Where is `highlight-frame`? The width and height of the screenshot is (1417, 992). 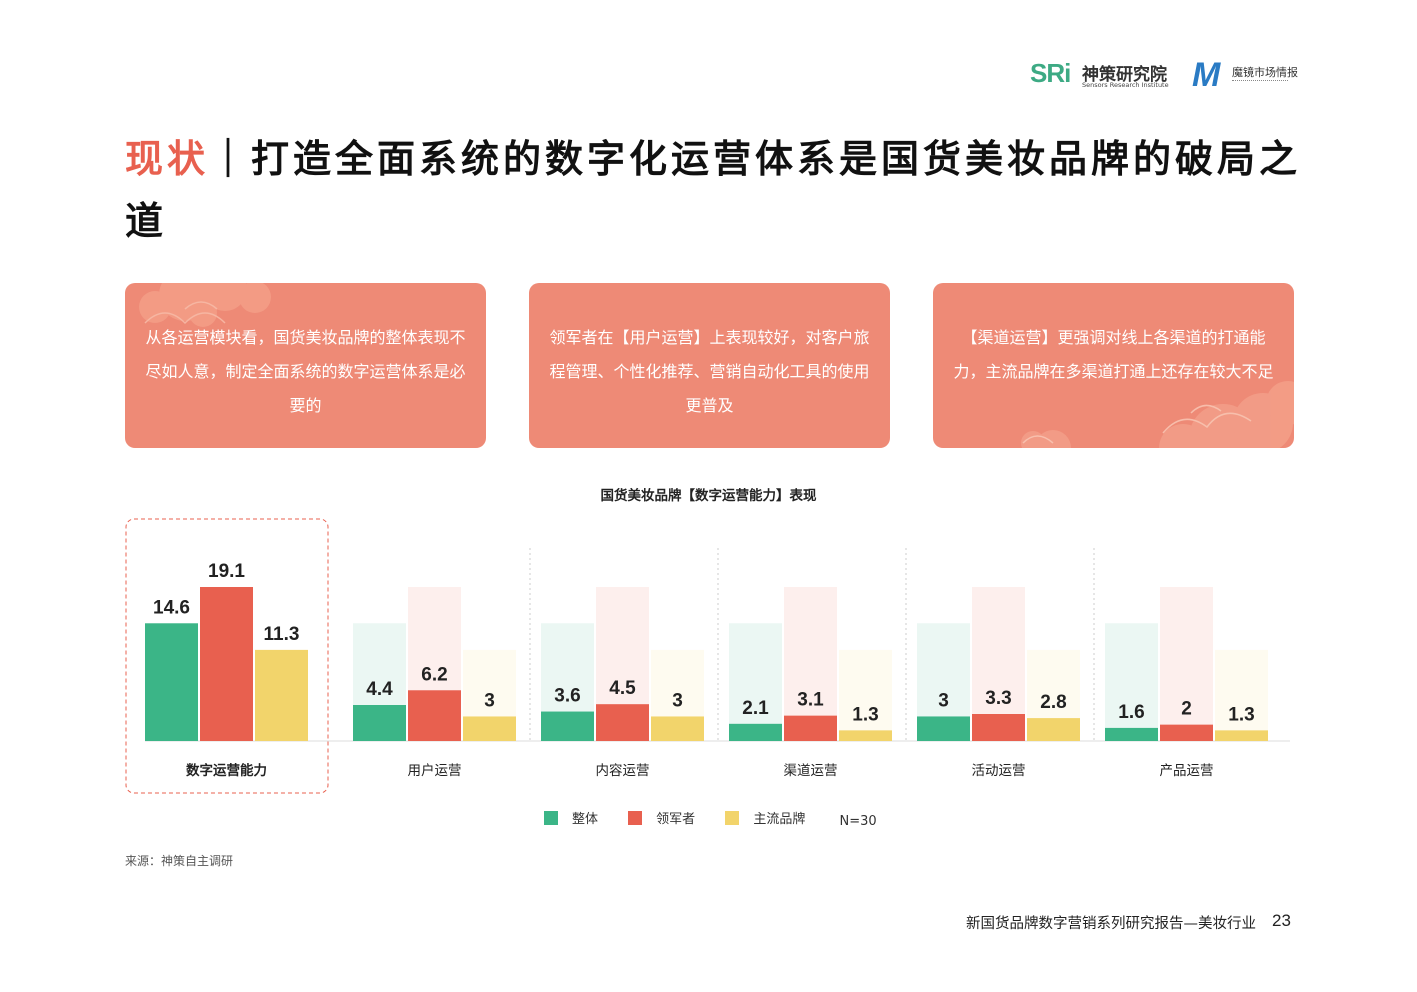
highlight-frame is located at coordinates (227, 656).